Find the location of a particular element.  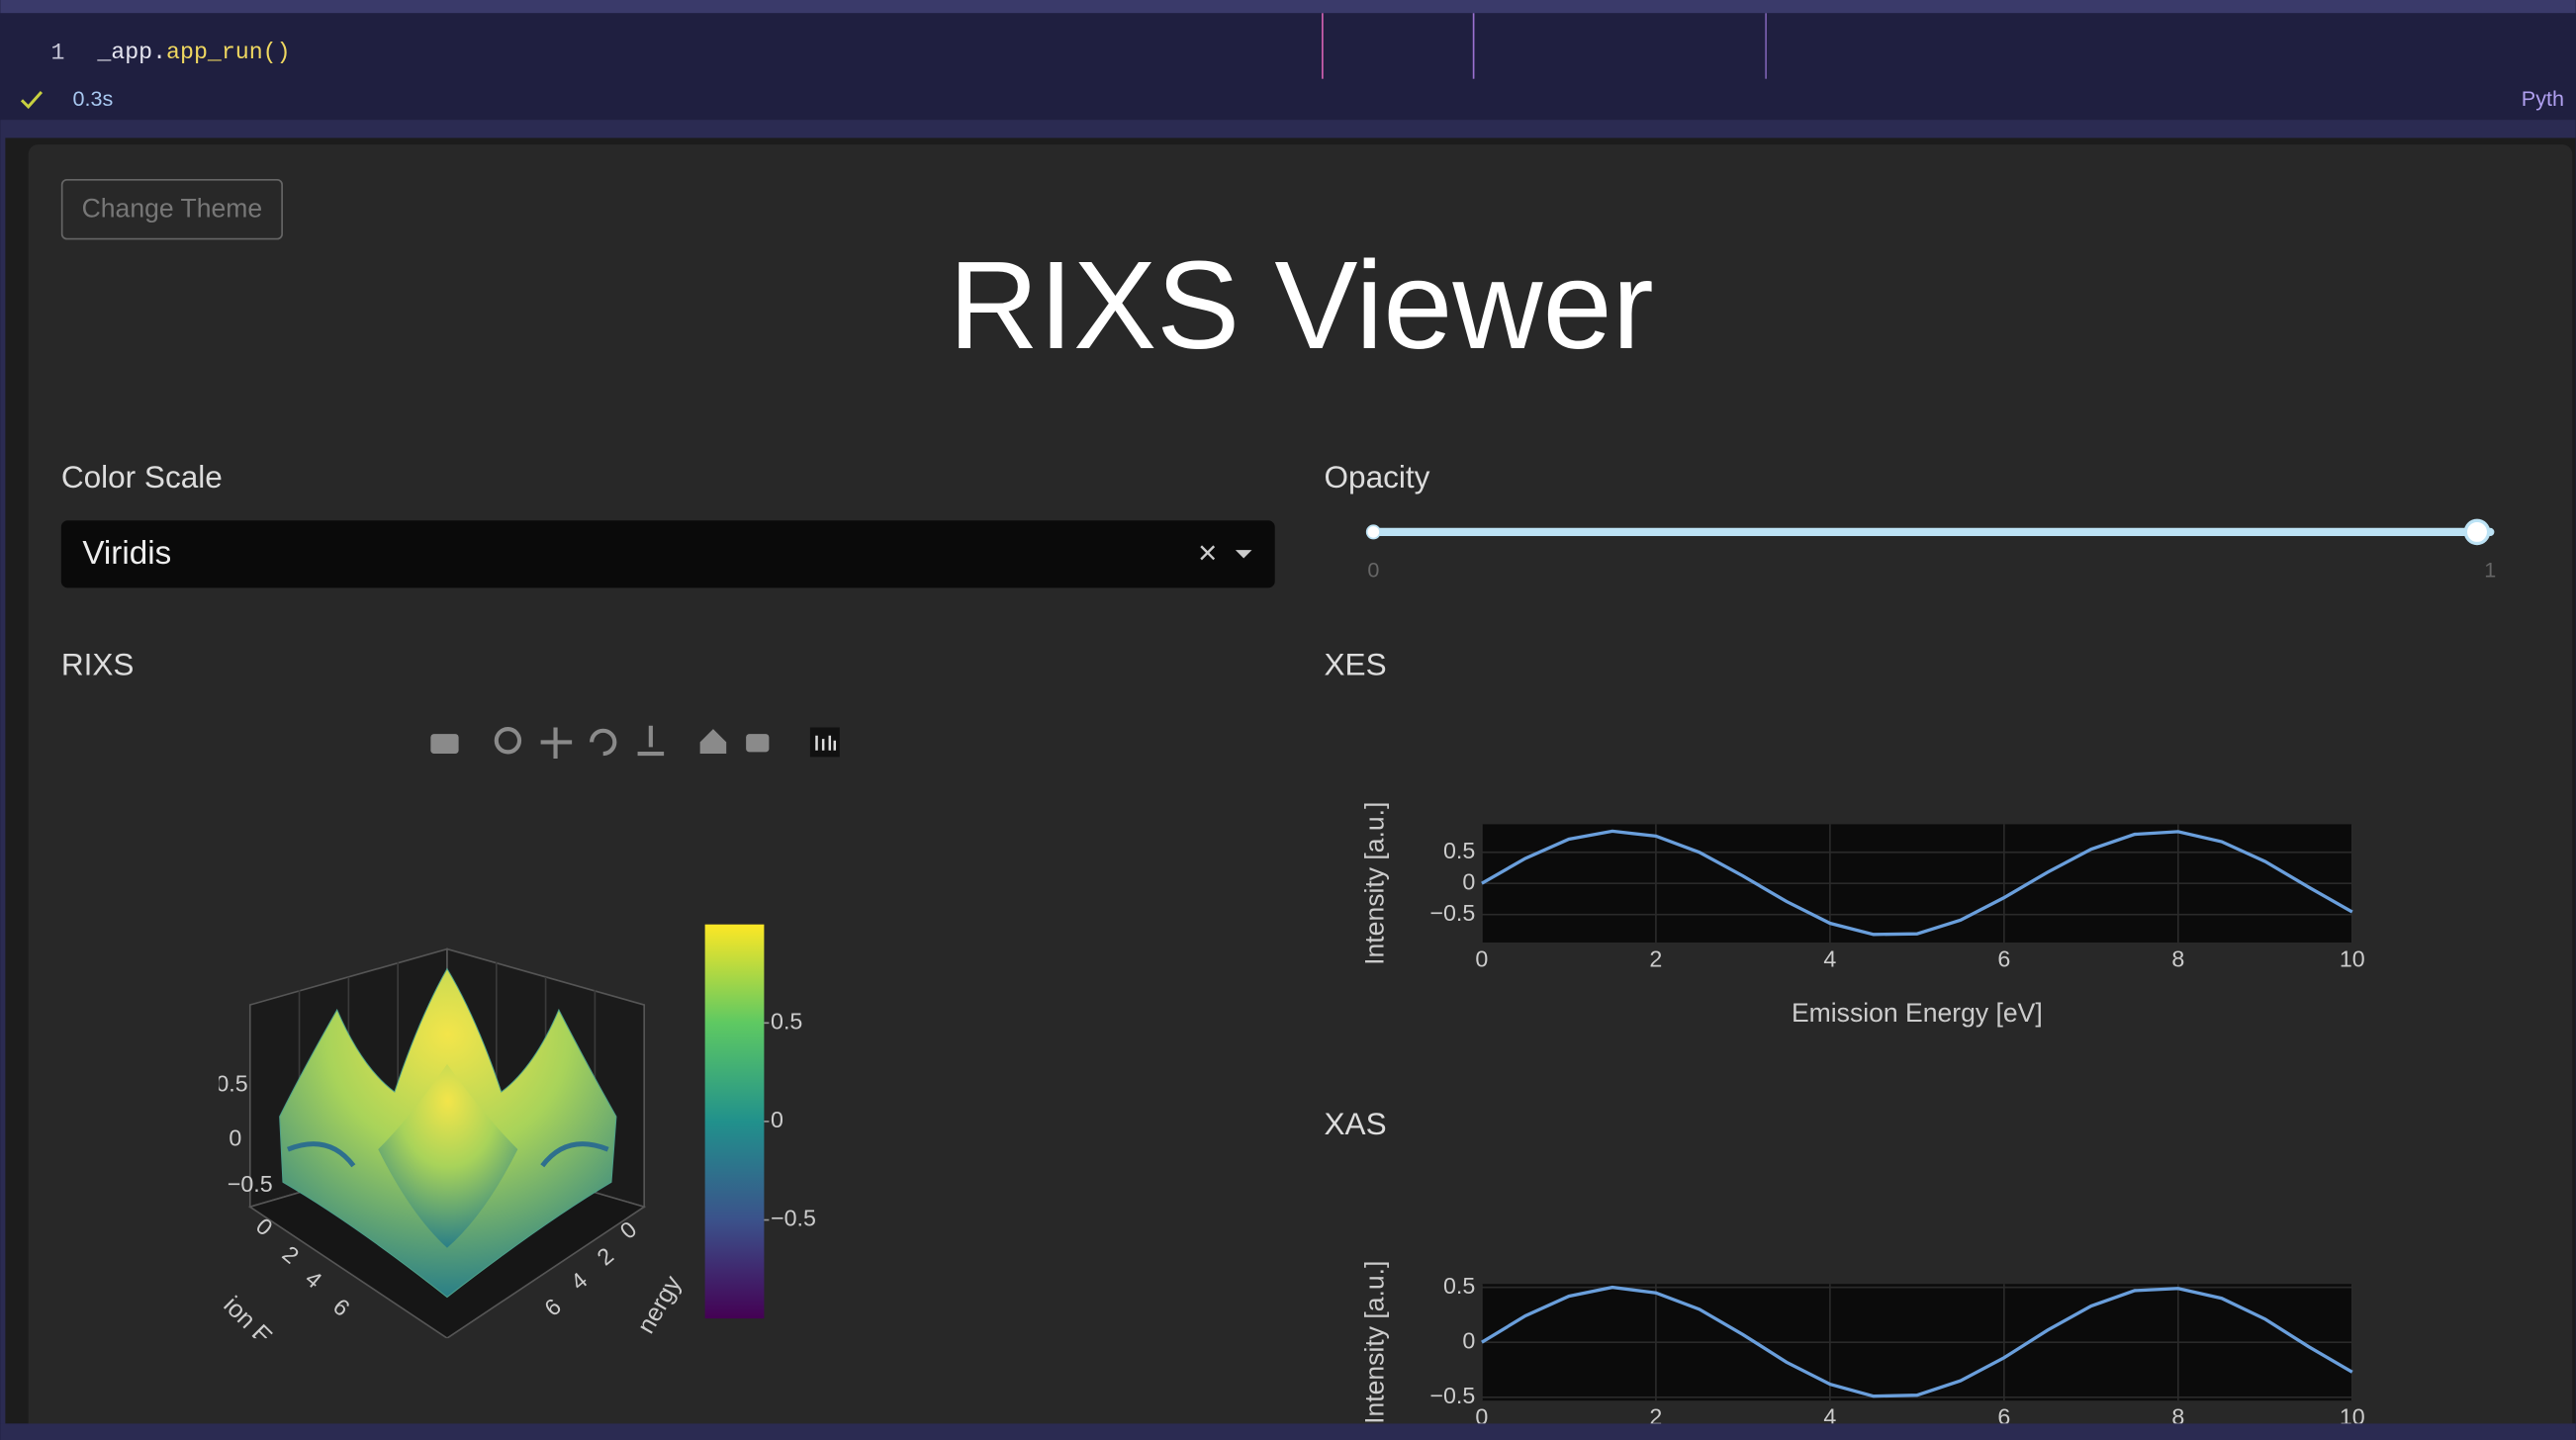

z-tick-label: 0.5 is located at coordinates (231, 1084).